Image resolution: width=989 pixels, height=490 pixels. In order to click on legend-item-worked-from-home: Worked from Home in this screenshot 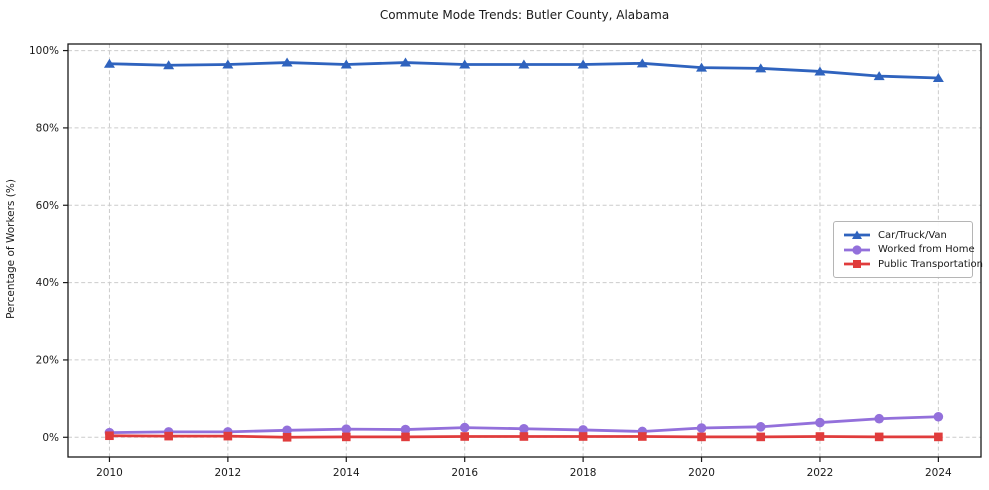, I will do `click(909, 250)`.